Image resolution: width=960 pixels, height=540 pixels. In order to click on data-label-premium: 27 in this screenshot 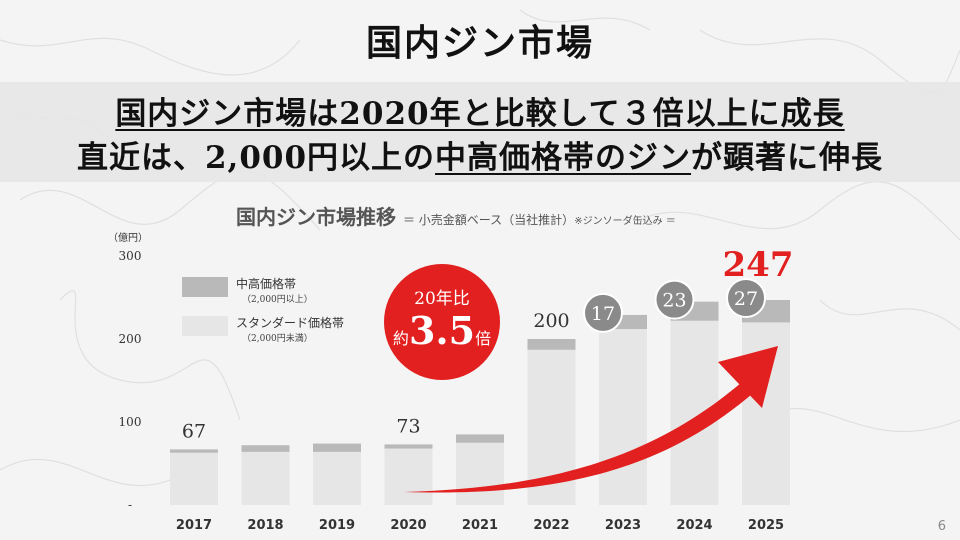, I will do `click(746, 299)`.